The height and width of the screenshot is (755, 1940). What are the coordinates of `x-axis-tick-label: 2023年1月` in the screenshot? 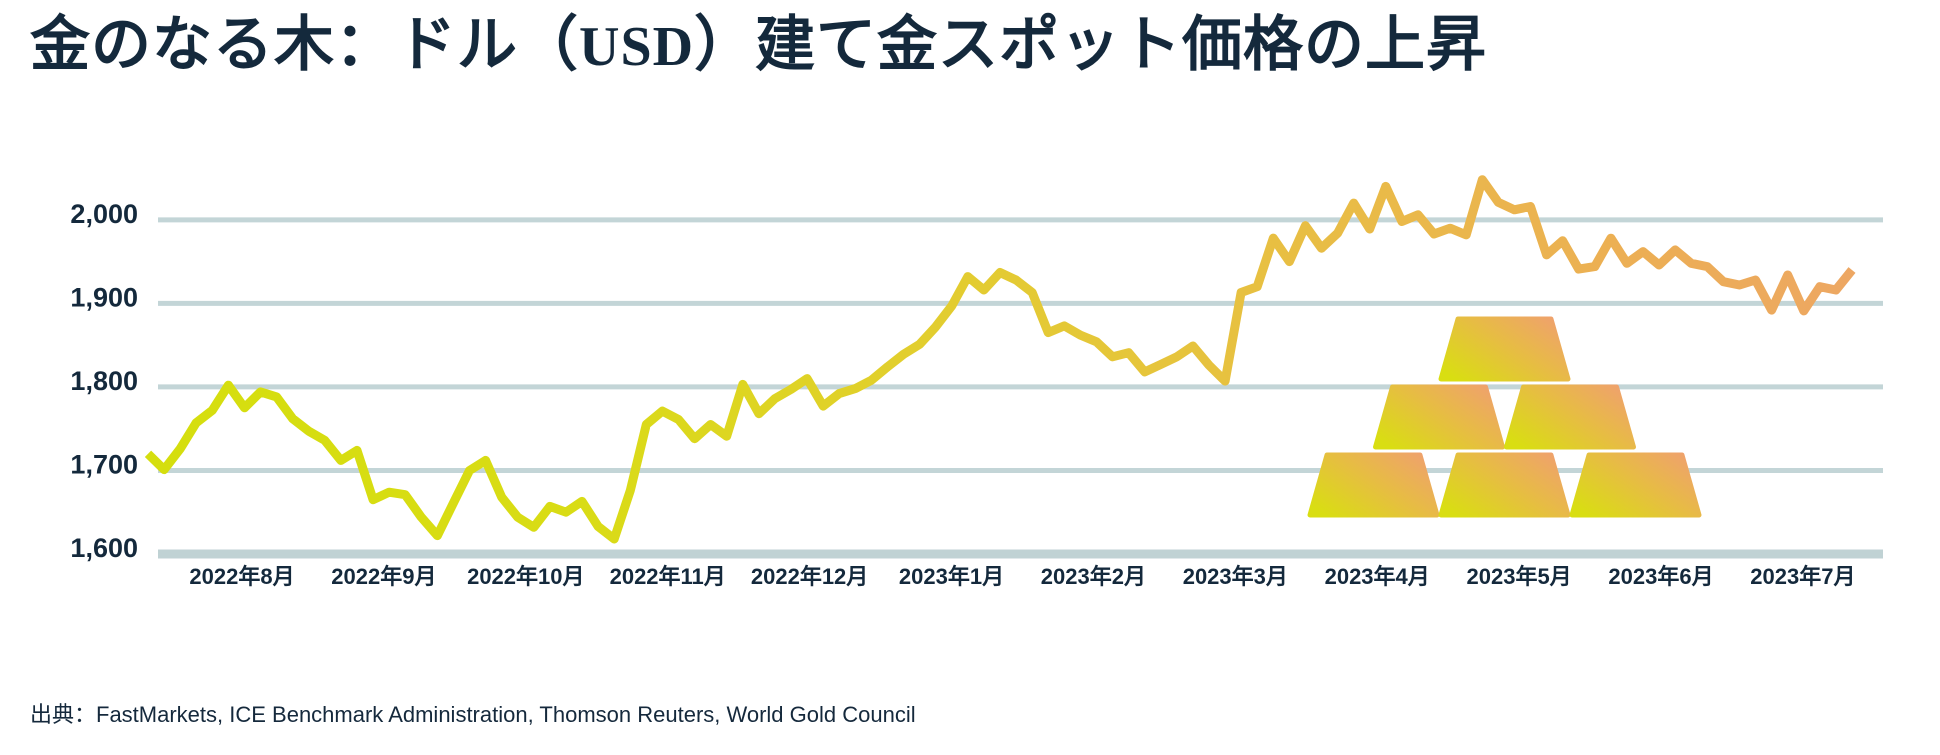 It's located at (951, 576).